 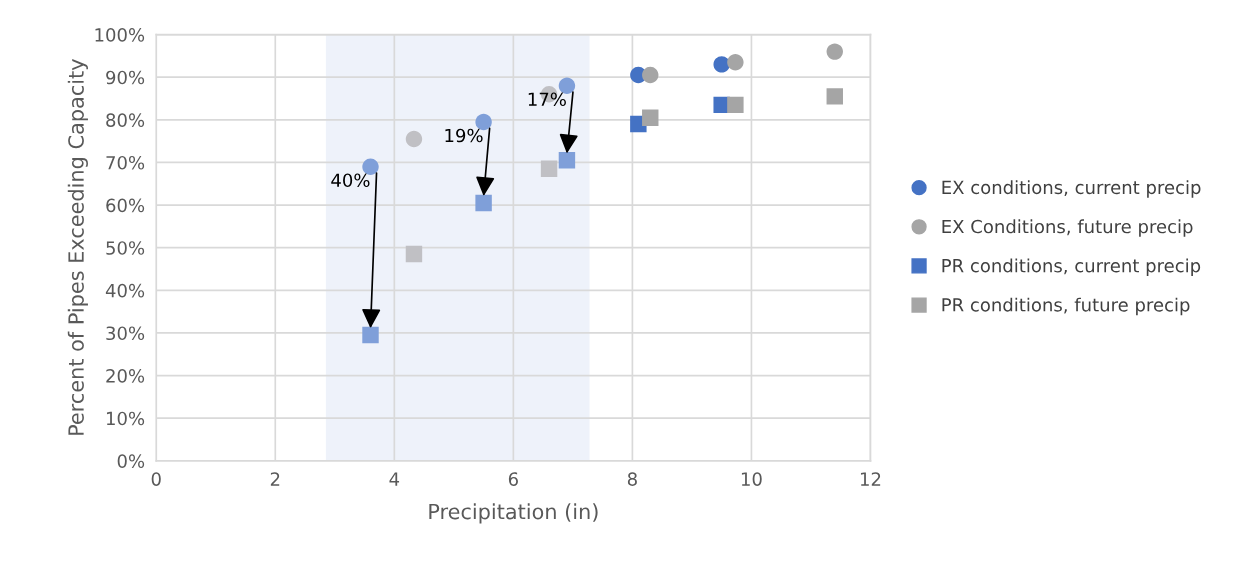 What do you see at coordinates (751, 479) in the screenshot?
I see `x-tick-label: 10` at bounding box center [751, 479].